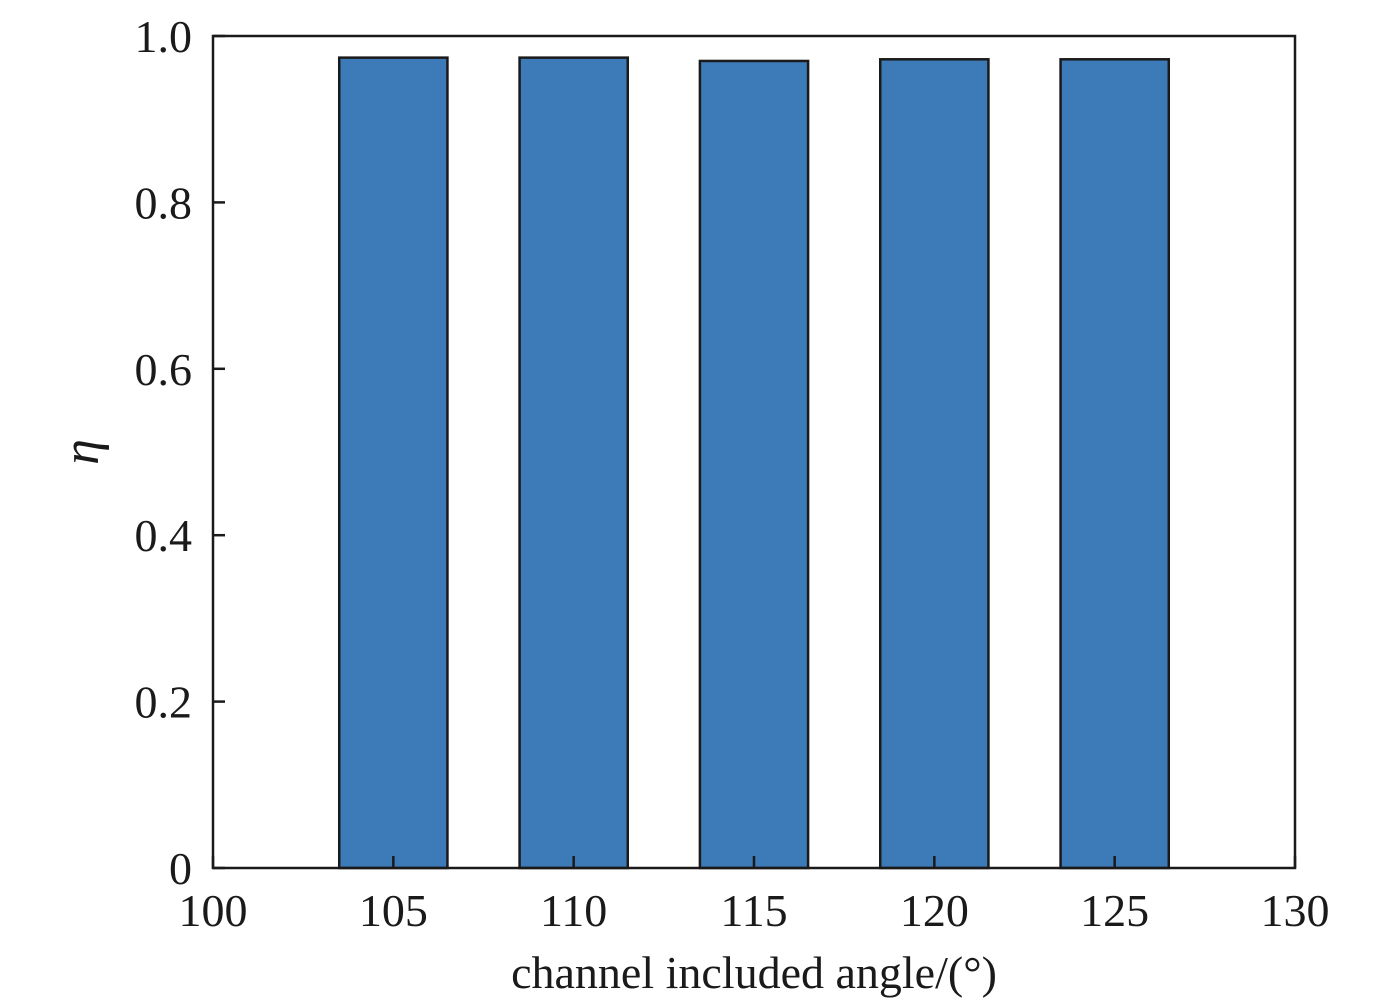 The image size is (1378, 1008). I want to click on x-tick-label: 100, so click(213, 910).